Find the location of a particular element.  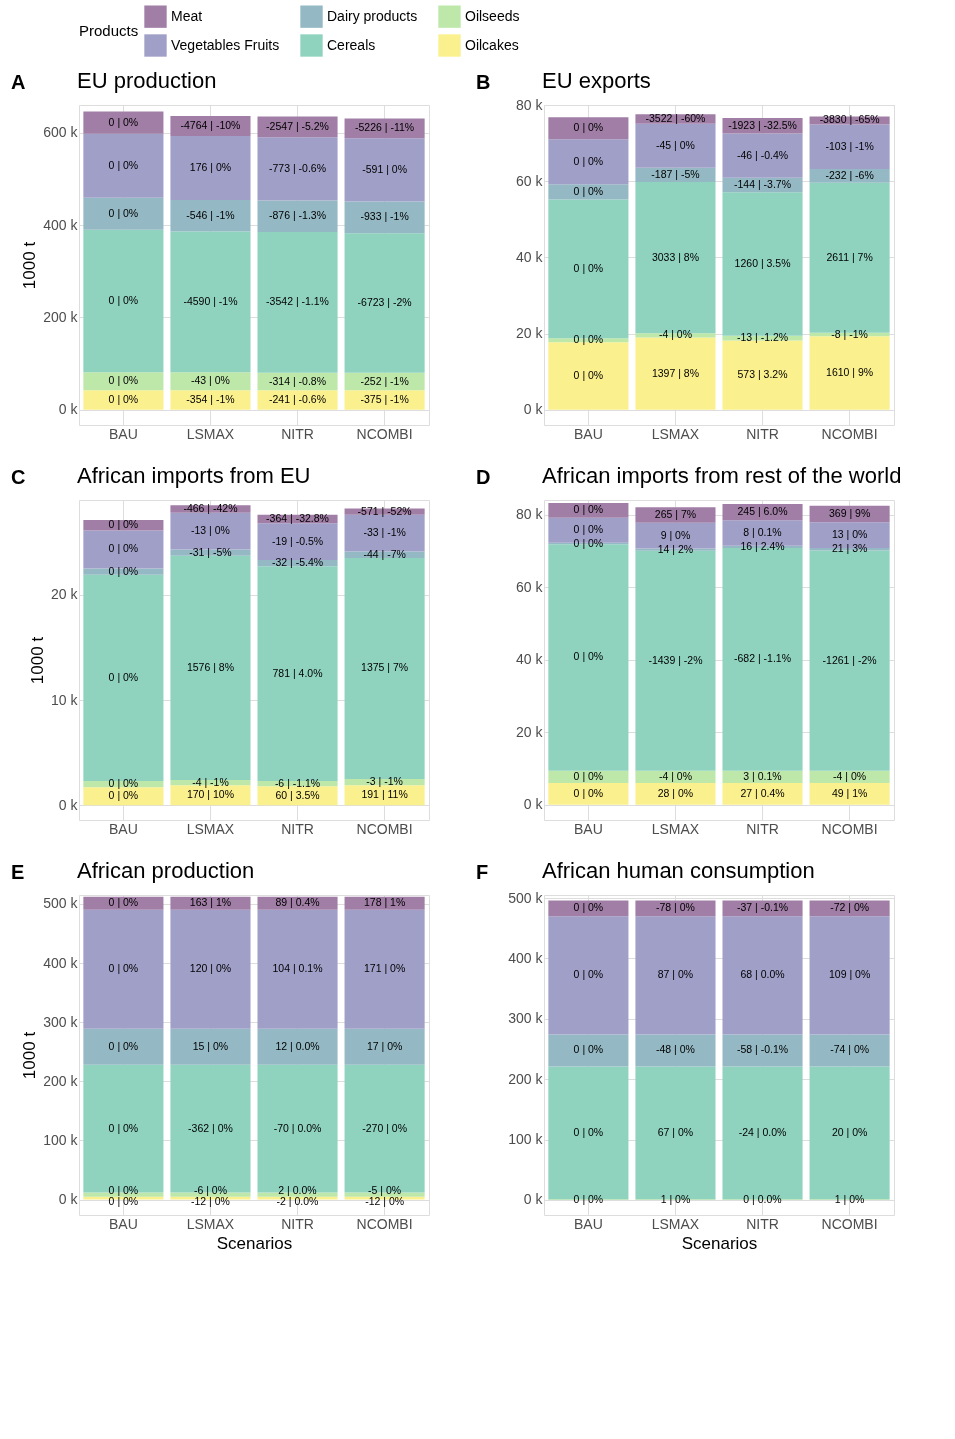

annotation: 2611 | 7% is located at coordinates (849, 256).